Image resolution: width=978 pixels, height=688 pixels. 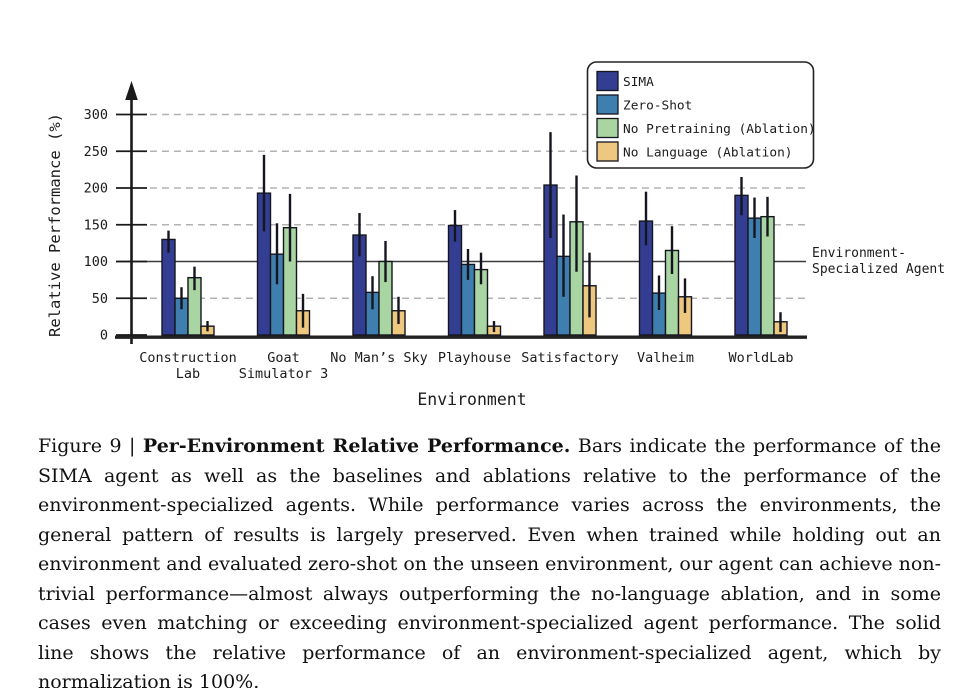 I want to click on x-tick-label-3: Playhouse, so click(x=474, y=358).